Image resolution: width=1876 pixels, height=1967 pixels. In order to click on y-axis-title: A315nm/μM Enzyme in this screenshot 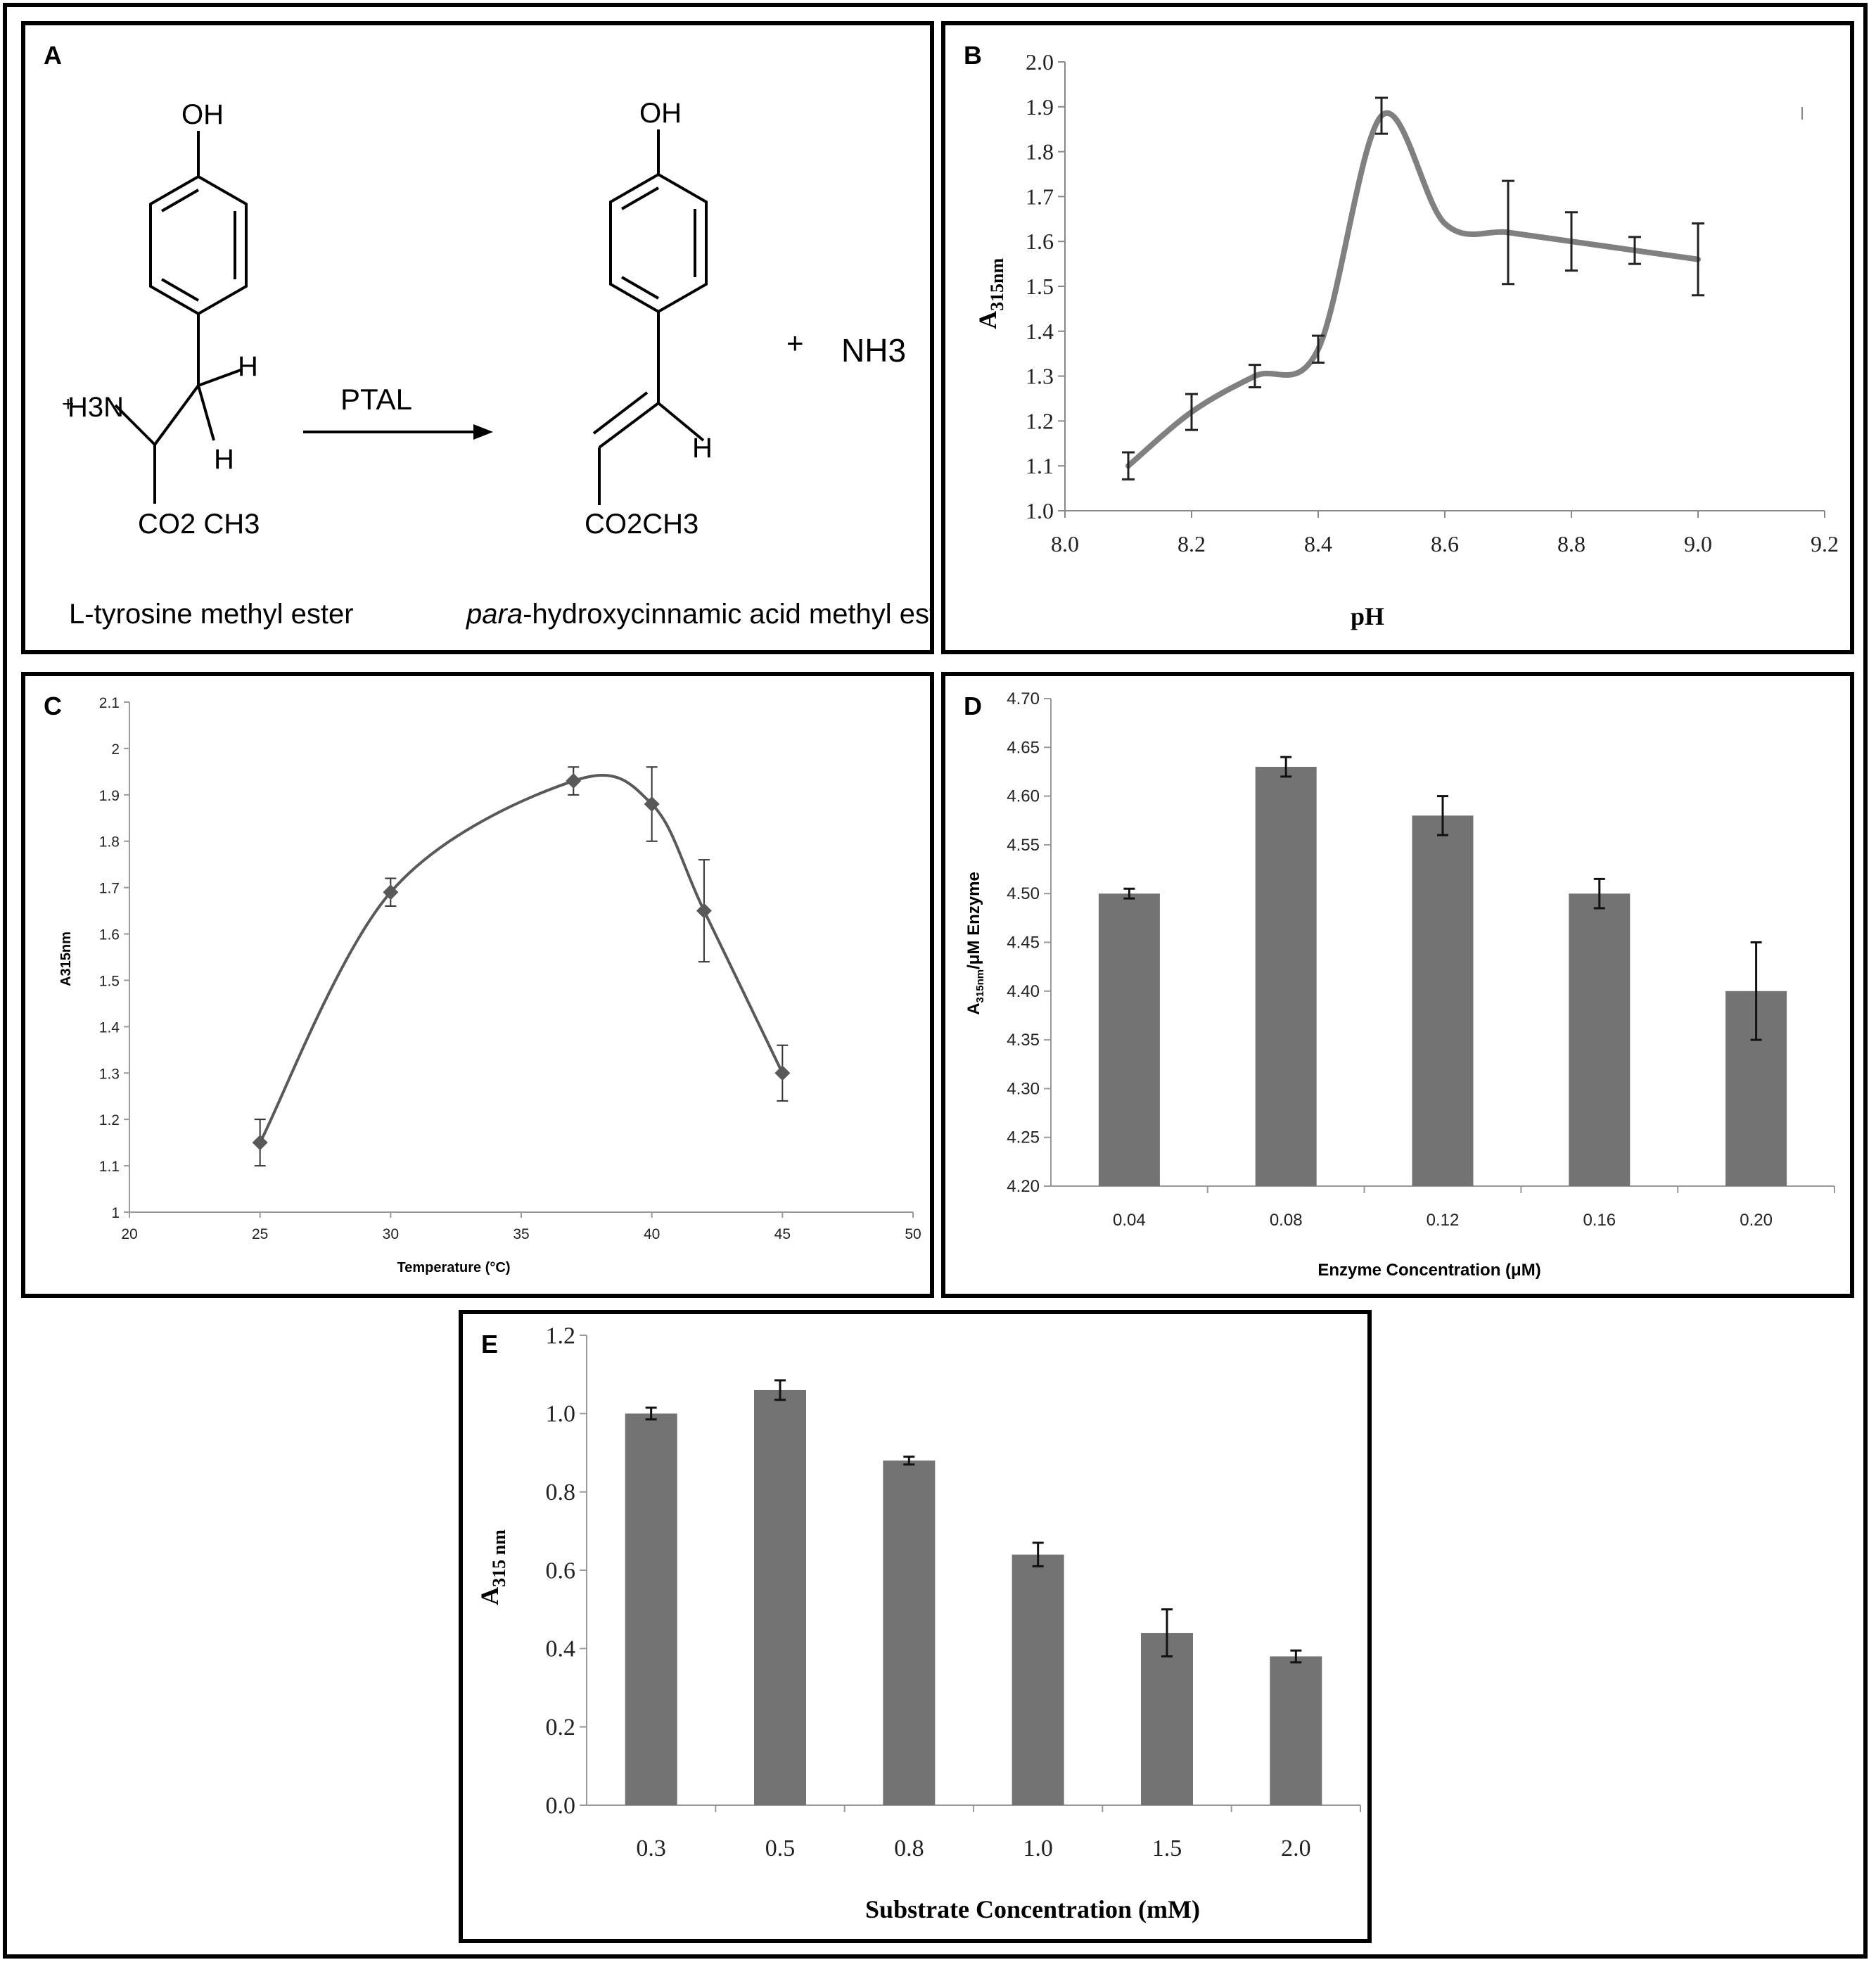, I will do `click(975, 944)`.